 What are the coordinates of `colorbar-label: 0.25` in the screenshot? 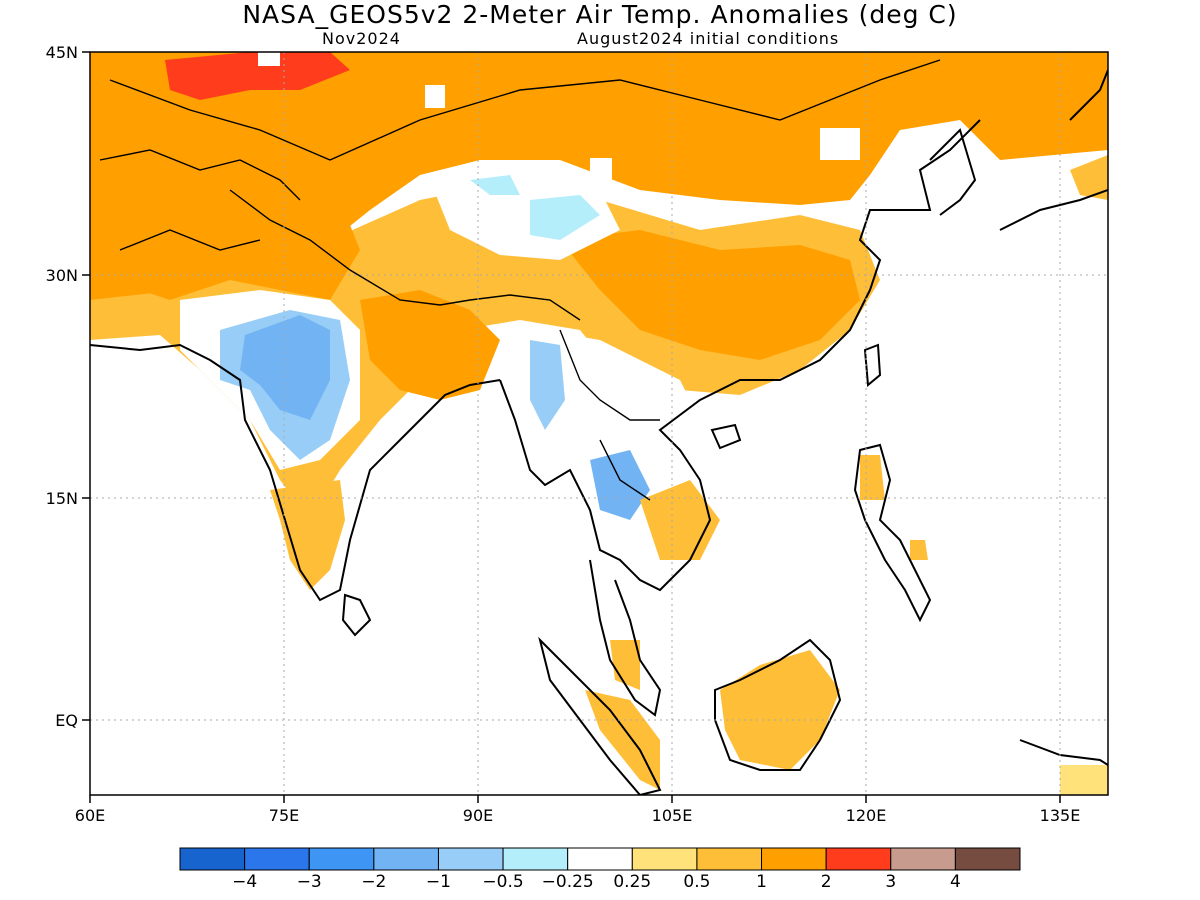 It's located at (632, 882).